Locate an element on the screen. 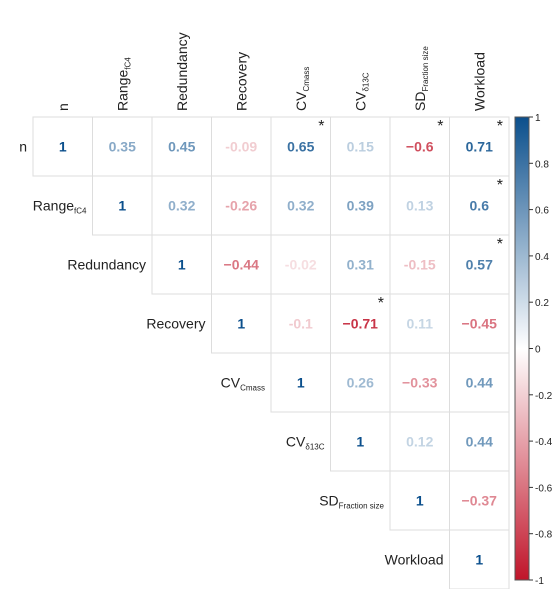  value-label-0-5: 0.15 is located at coordinates (360, 147).